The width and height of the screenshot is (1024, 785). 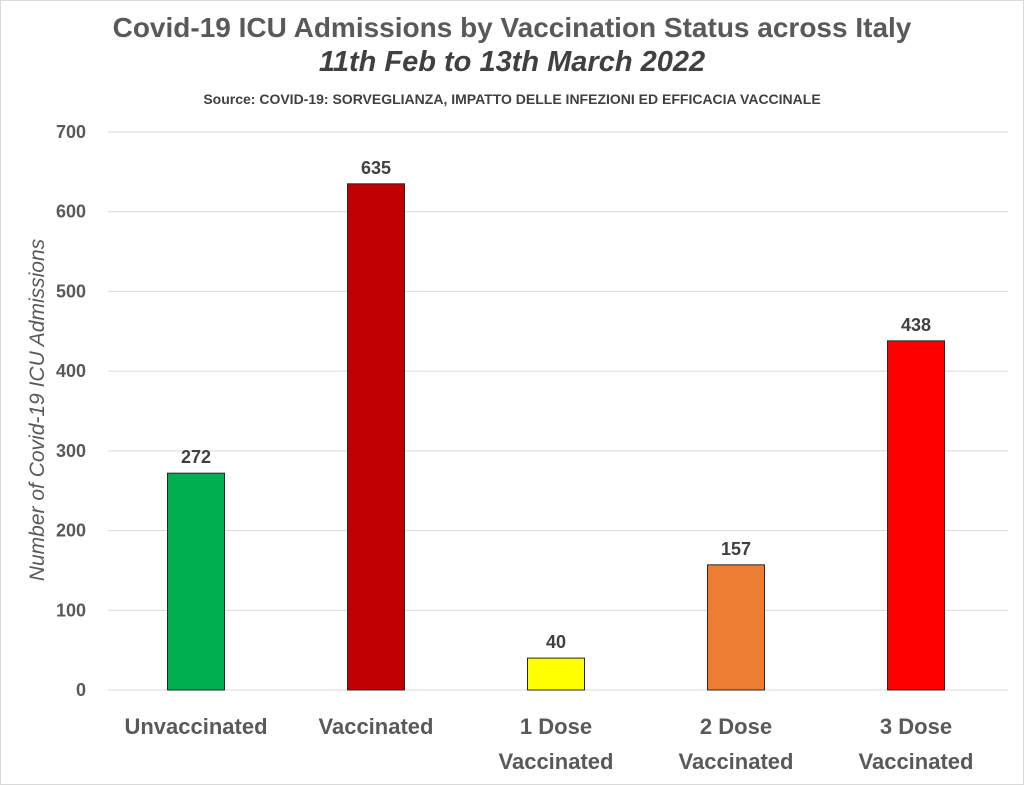 What do you see at coordinates (916, 726) in the screenshot?
I see `x-category-label: 3 Dose` at bounding box center [916, 726].